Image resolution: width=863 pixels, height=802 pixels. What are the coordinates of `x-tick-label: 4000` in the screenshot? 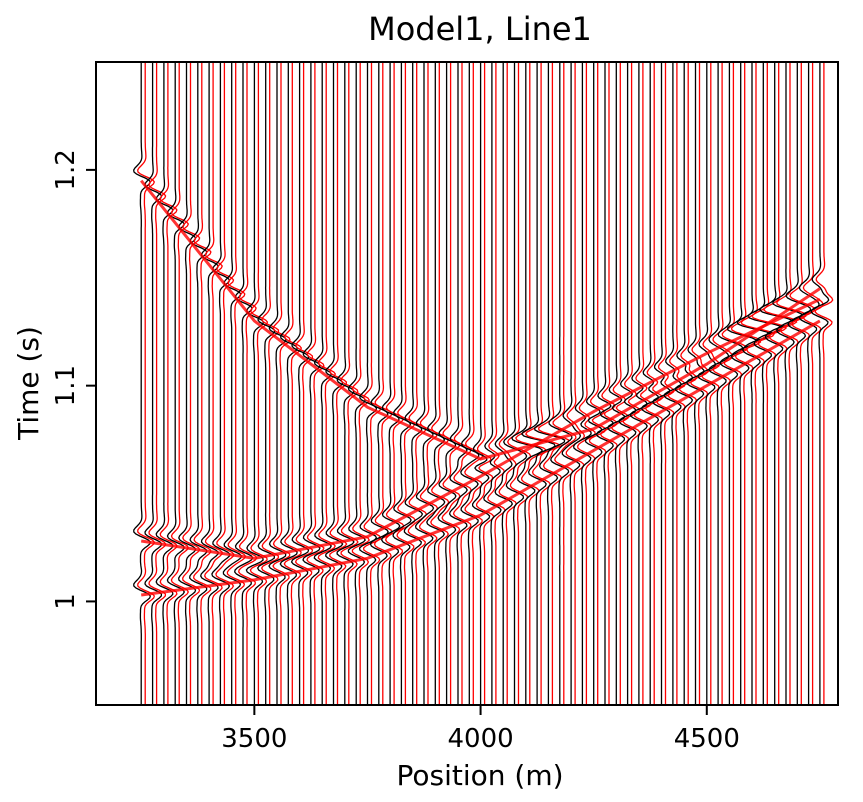 It's located at (480, 739).